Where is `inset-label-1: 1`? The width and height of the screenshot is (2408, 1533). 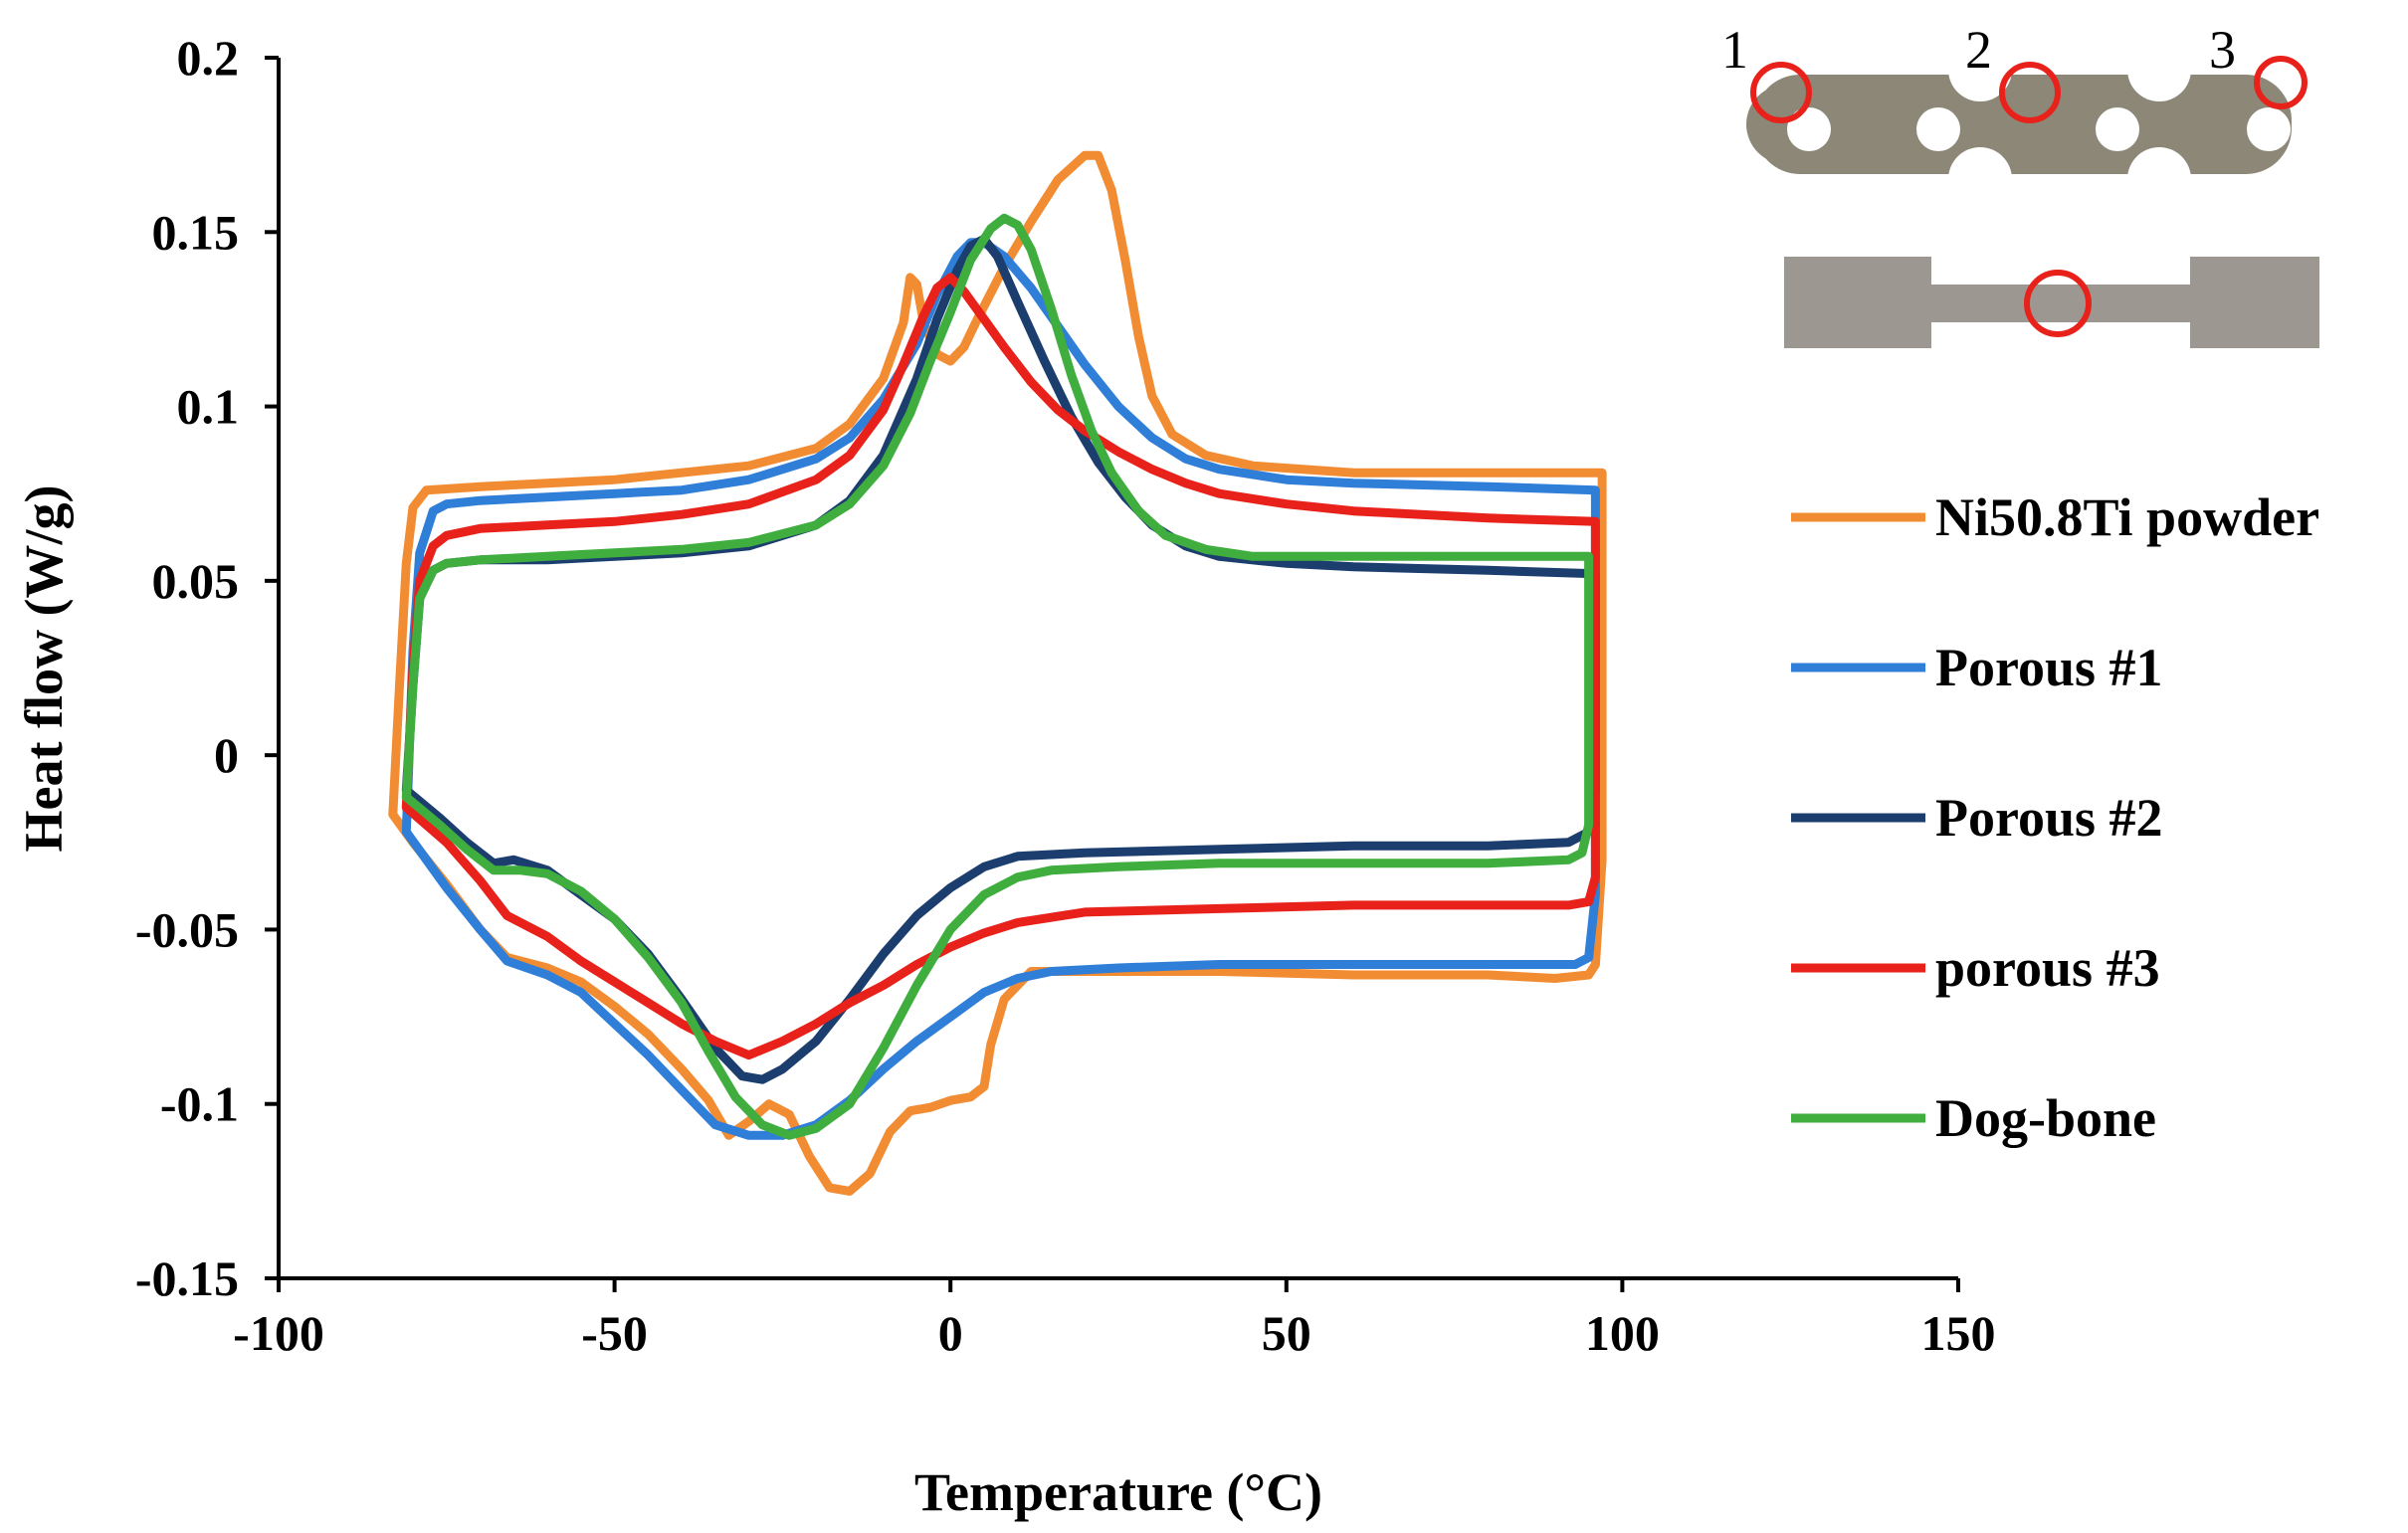 inset-label-1: 1 is located at coordinates (1734, 50).